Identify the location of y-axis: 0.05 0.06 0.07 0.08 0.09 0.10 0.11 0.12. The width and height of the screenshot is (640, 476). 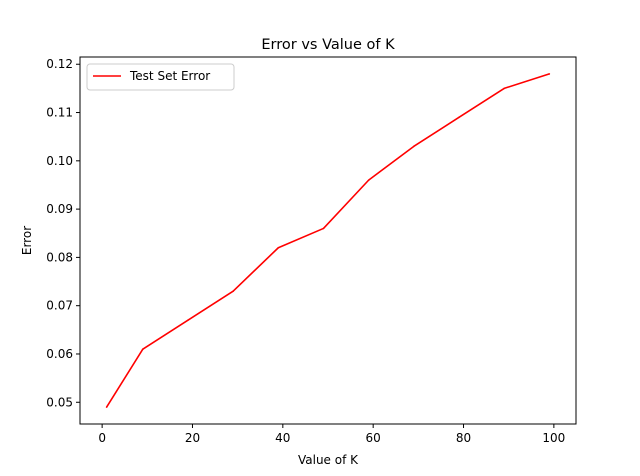
(63, 233).